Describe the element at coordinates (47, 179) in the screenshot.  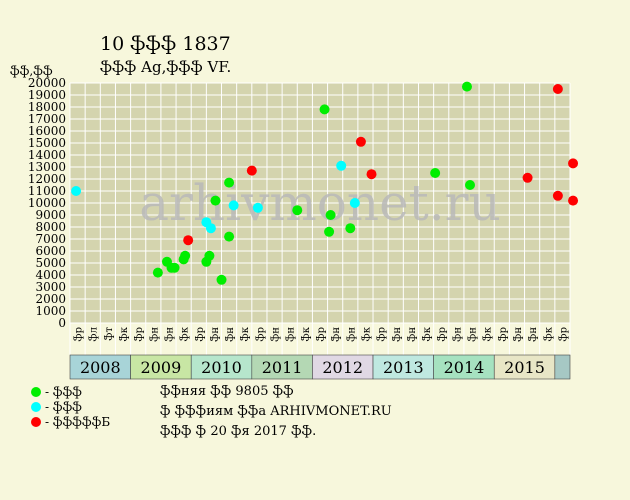
I see `y-tick-label: 12000` at that location.